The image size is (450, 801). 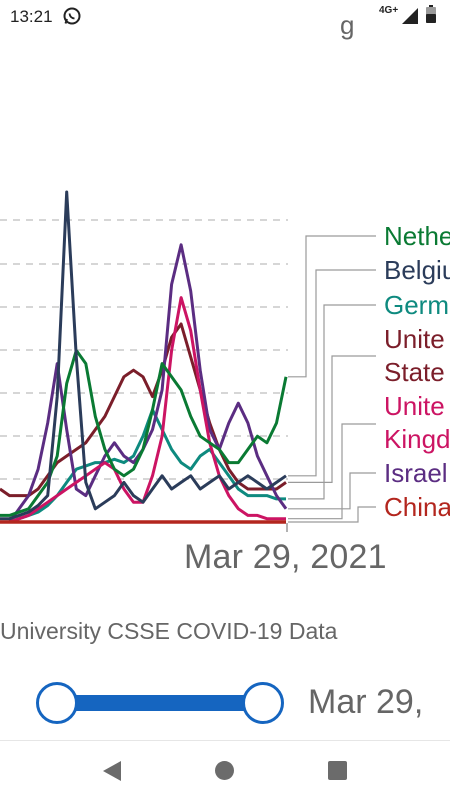 What do you see at coordinates (417, 236) in the screenshot?
I see `legend-label-netherlands: Nethe` at bounding box center [417, 236].